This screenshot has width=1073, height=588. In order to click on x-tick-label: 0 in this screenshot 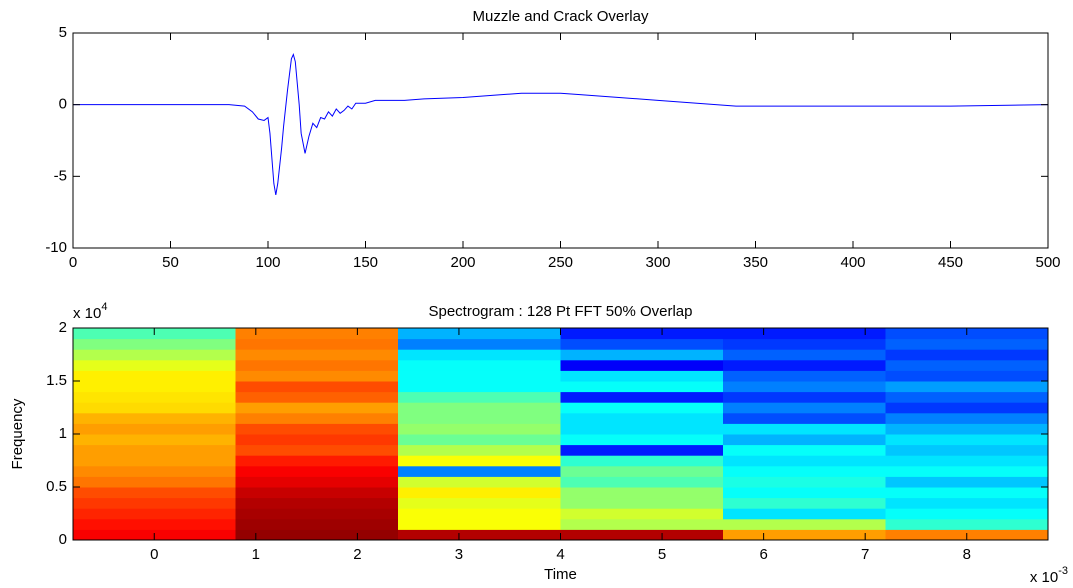, I will do `click(73, 262)`.